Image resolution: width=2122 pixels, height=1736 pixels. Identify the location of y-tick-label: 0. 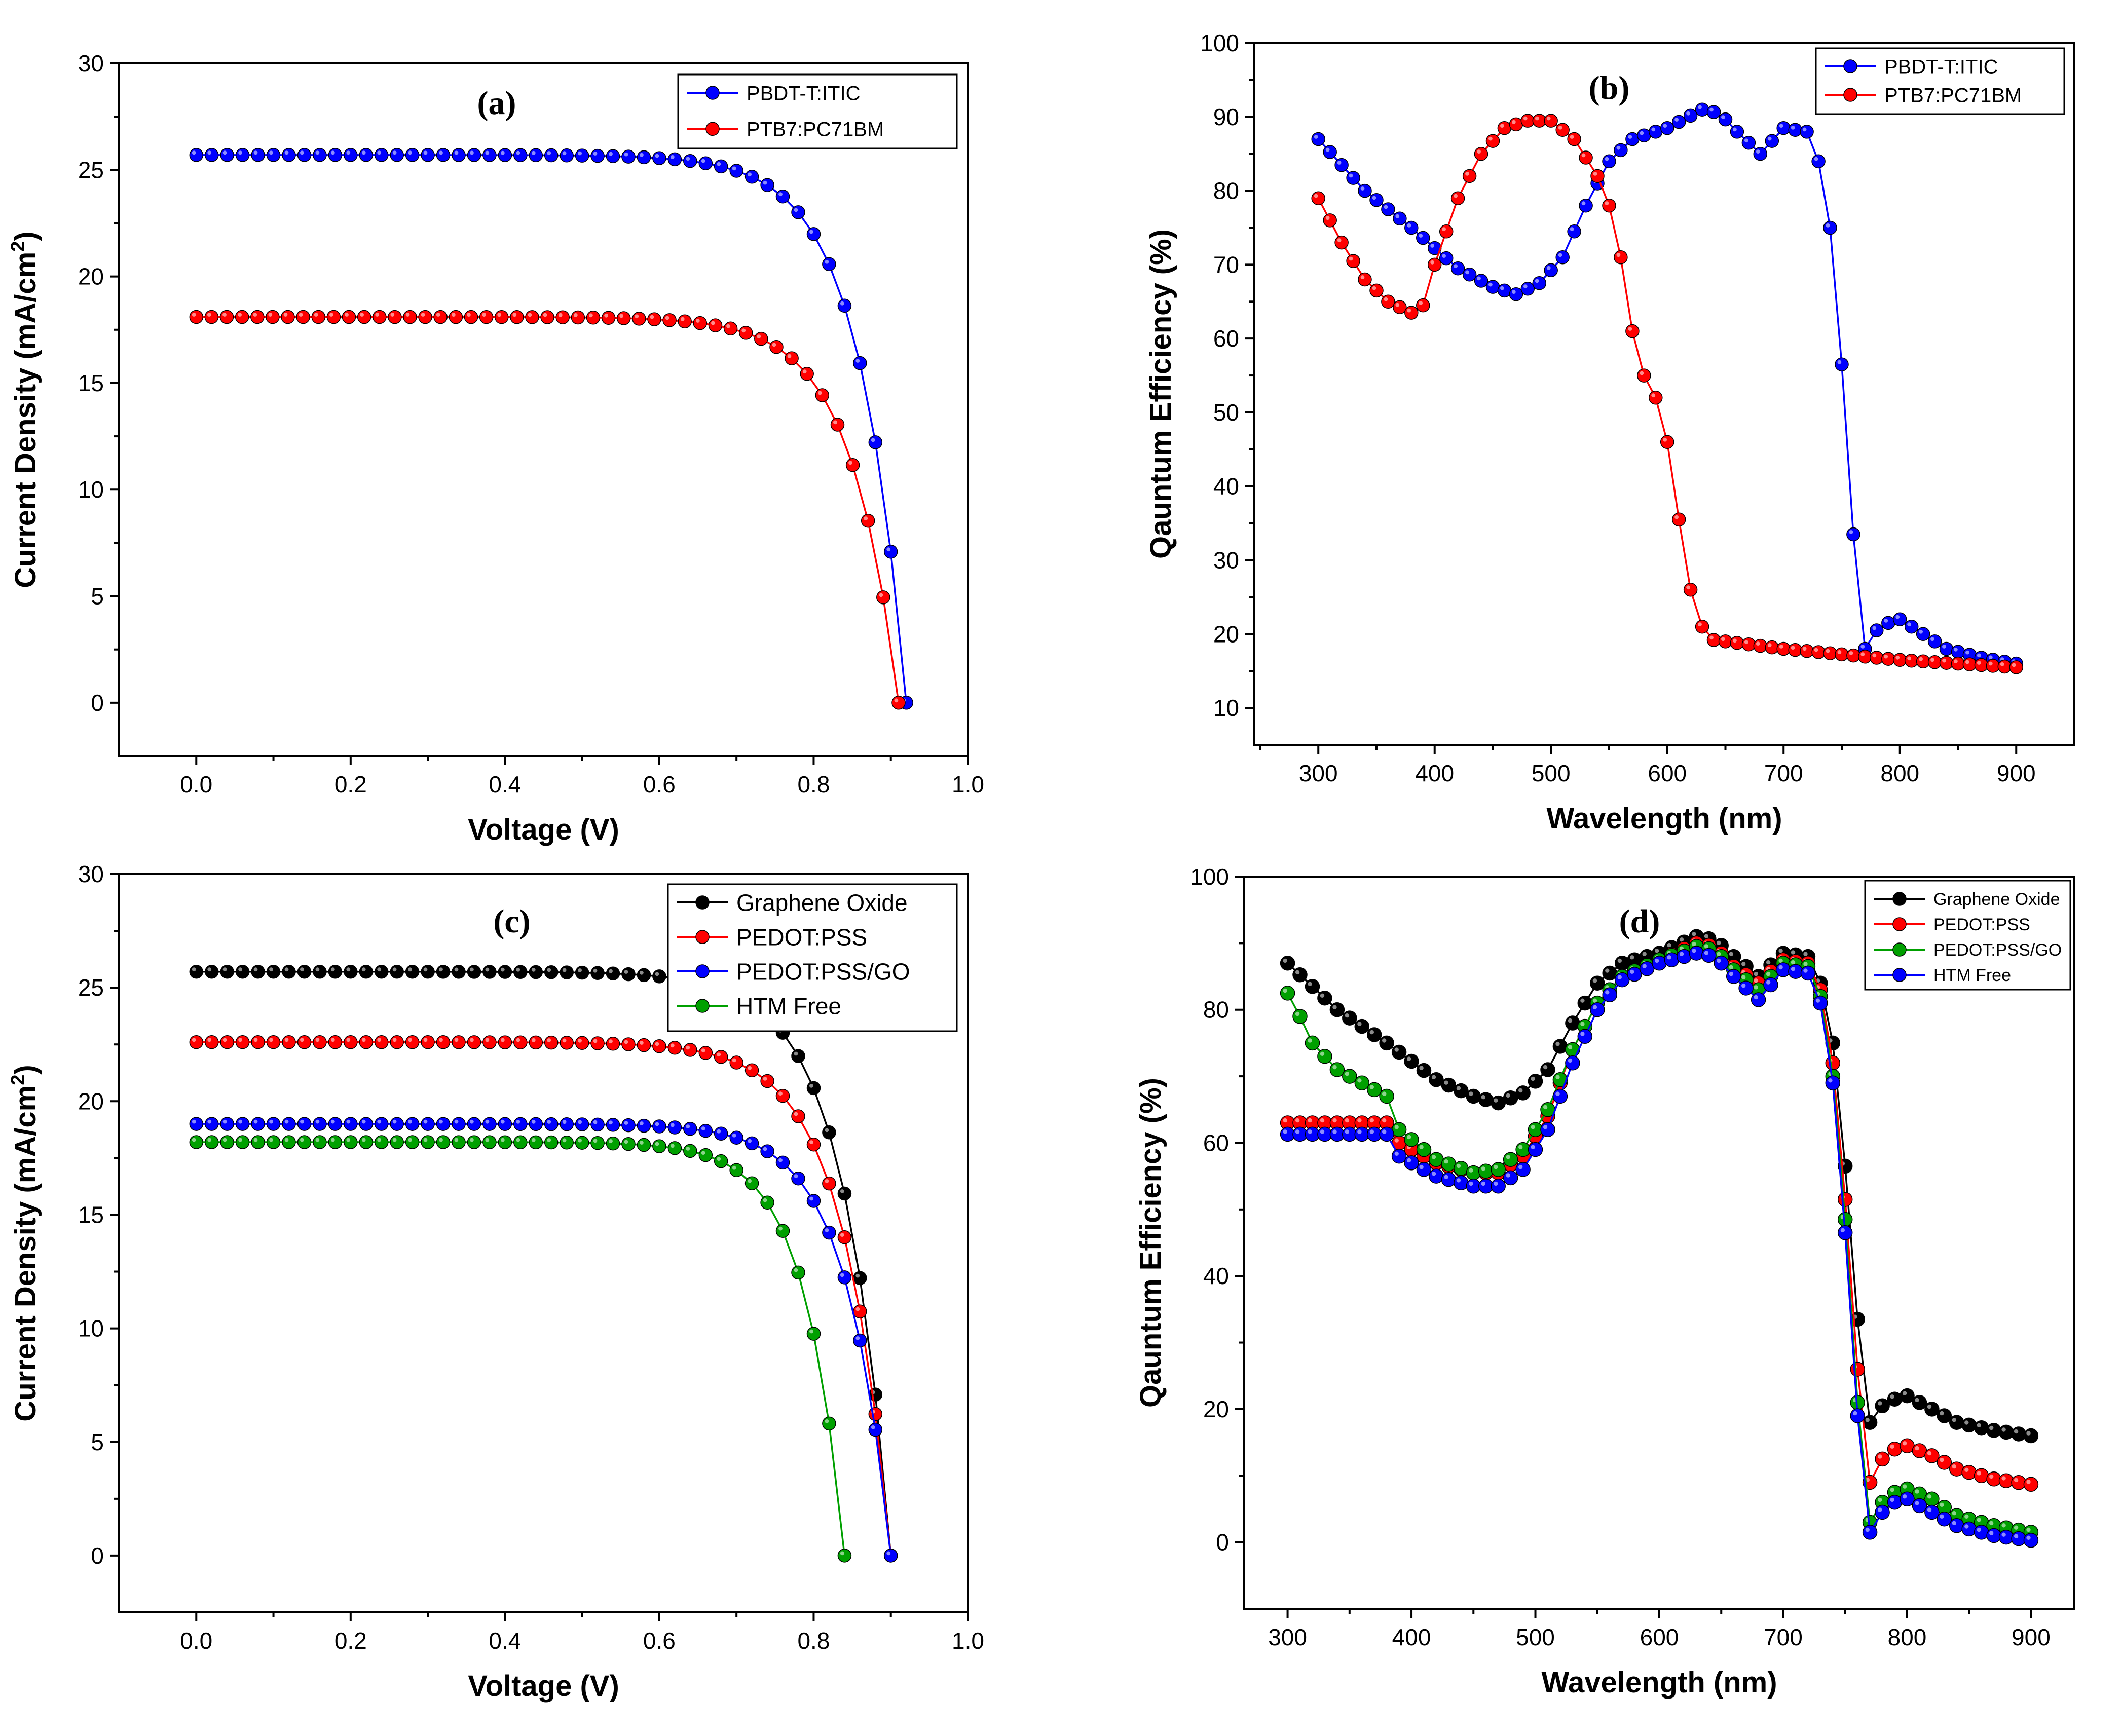
(97, 703).